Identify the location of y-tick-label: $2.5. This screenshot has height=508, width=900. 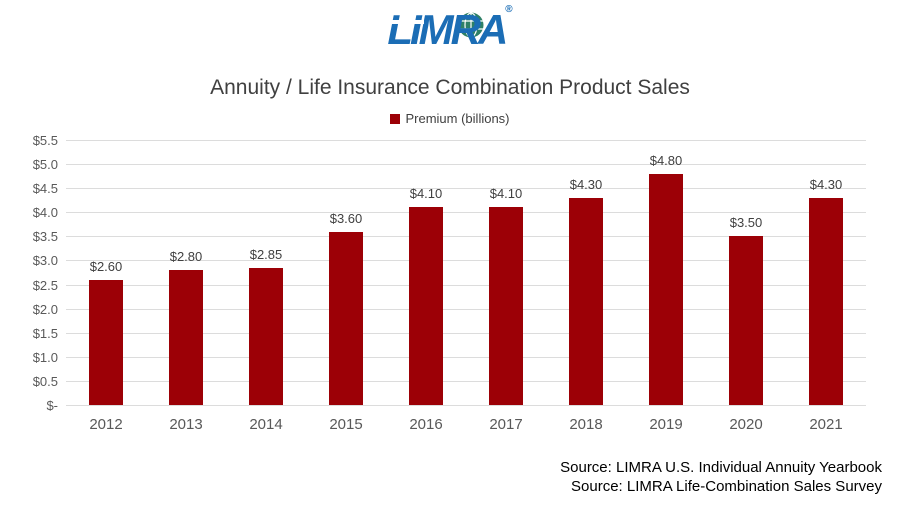
(45, 285).